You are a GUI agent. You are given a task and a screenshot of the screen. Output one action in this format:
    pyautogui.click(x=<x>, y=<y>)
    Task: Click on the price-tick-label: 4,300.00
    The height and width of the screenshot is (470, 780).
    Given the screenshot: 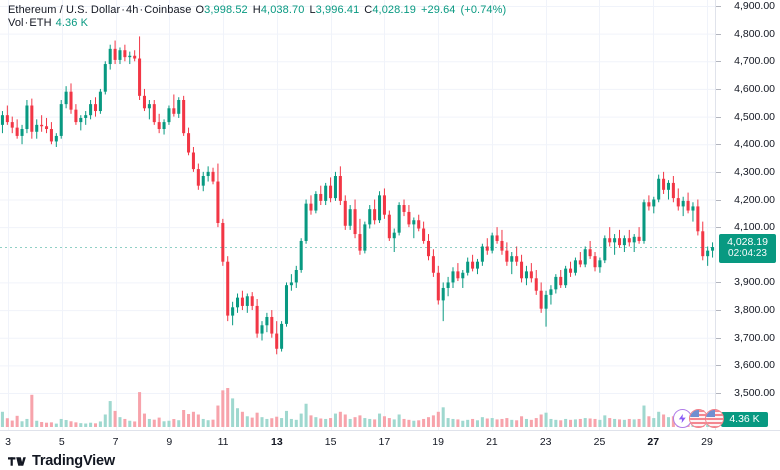 What is the action you would take?
    pyautogui.click(x=754, y=171)
    